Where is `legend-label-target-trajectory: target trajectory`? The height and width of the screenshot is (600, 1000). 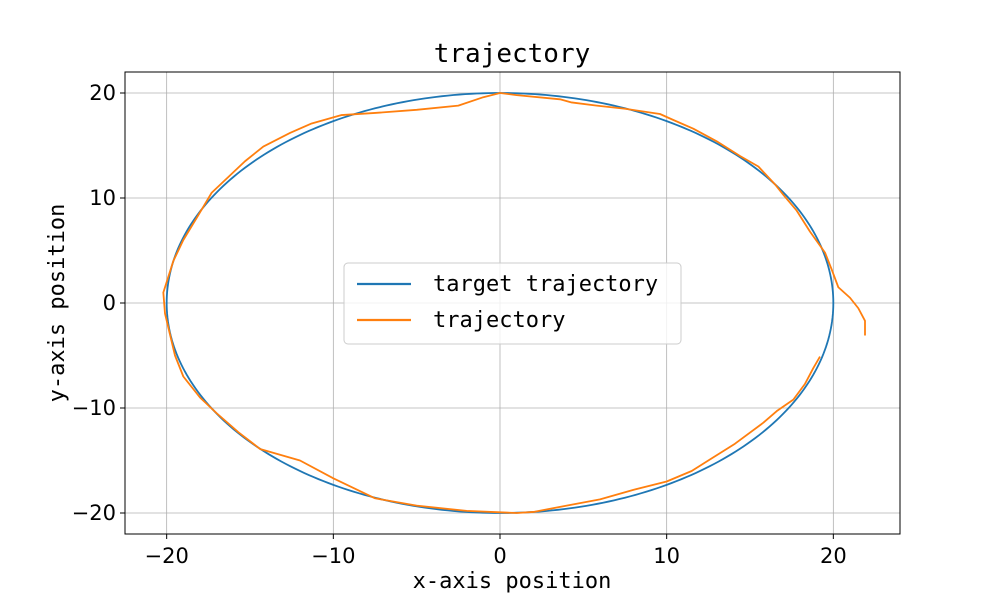
legend-label-target-trajectory: target trajectory is located at coordinates (545, 284).